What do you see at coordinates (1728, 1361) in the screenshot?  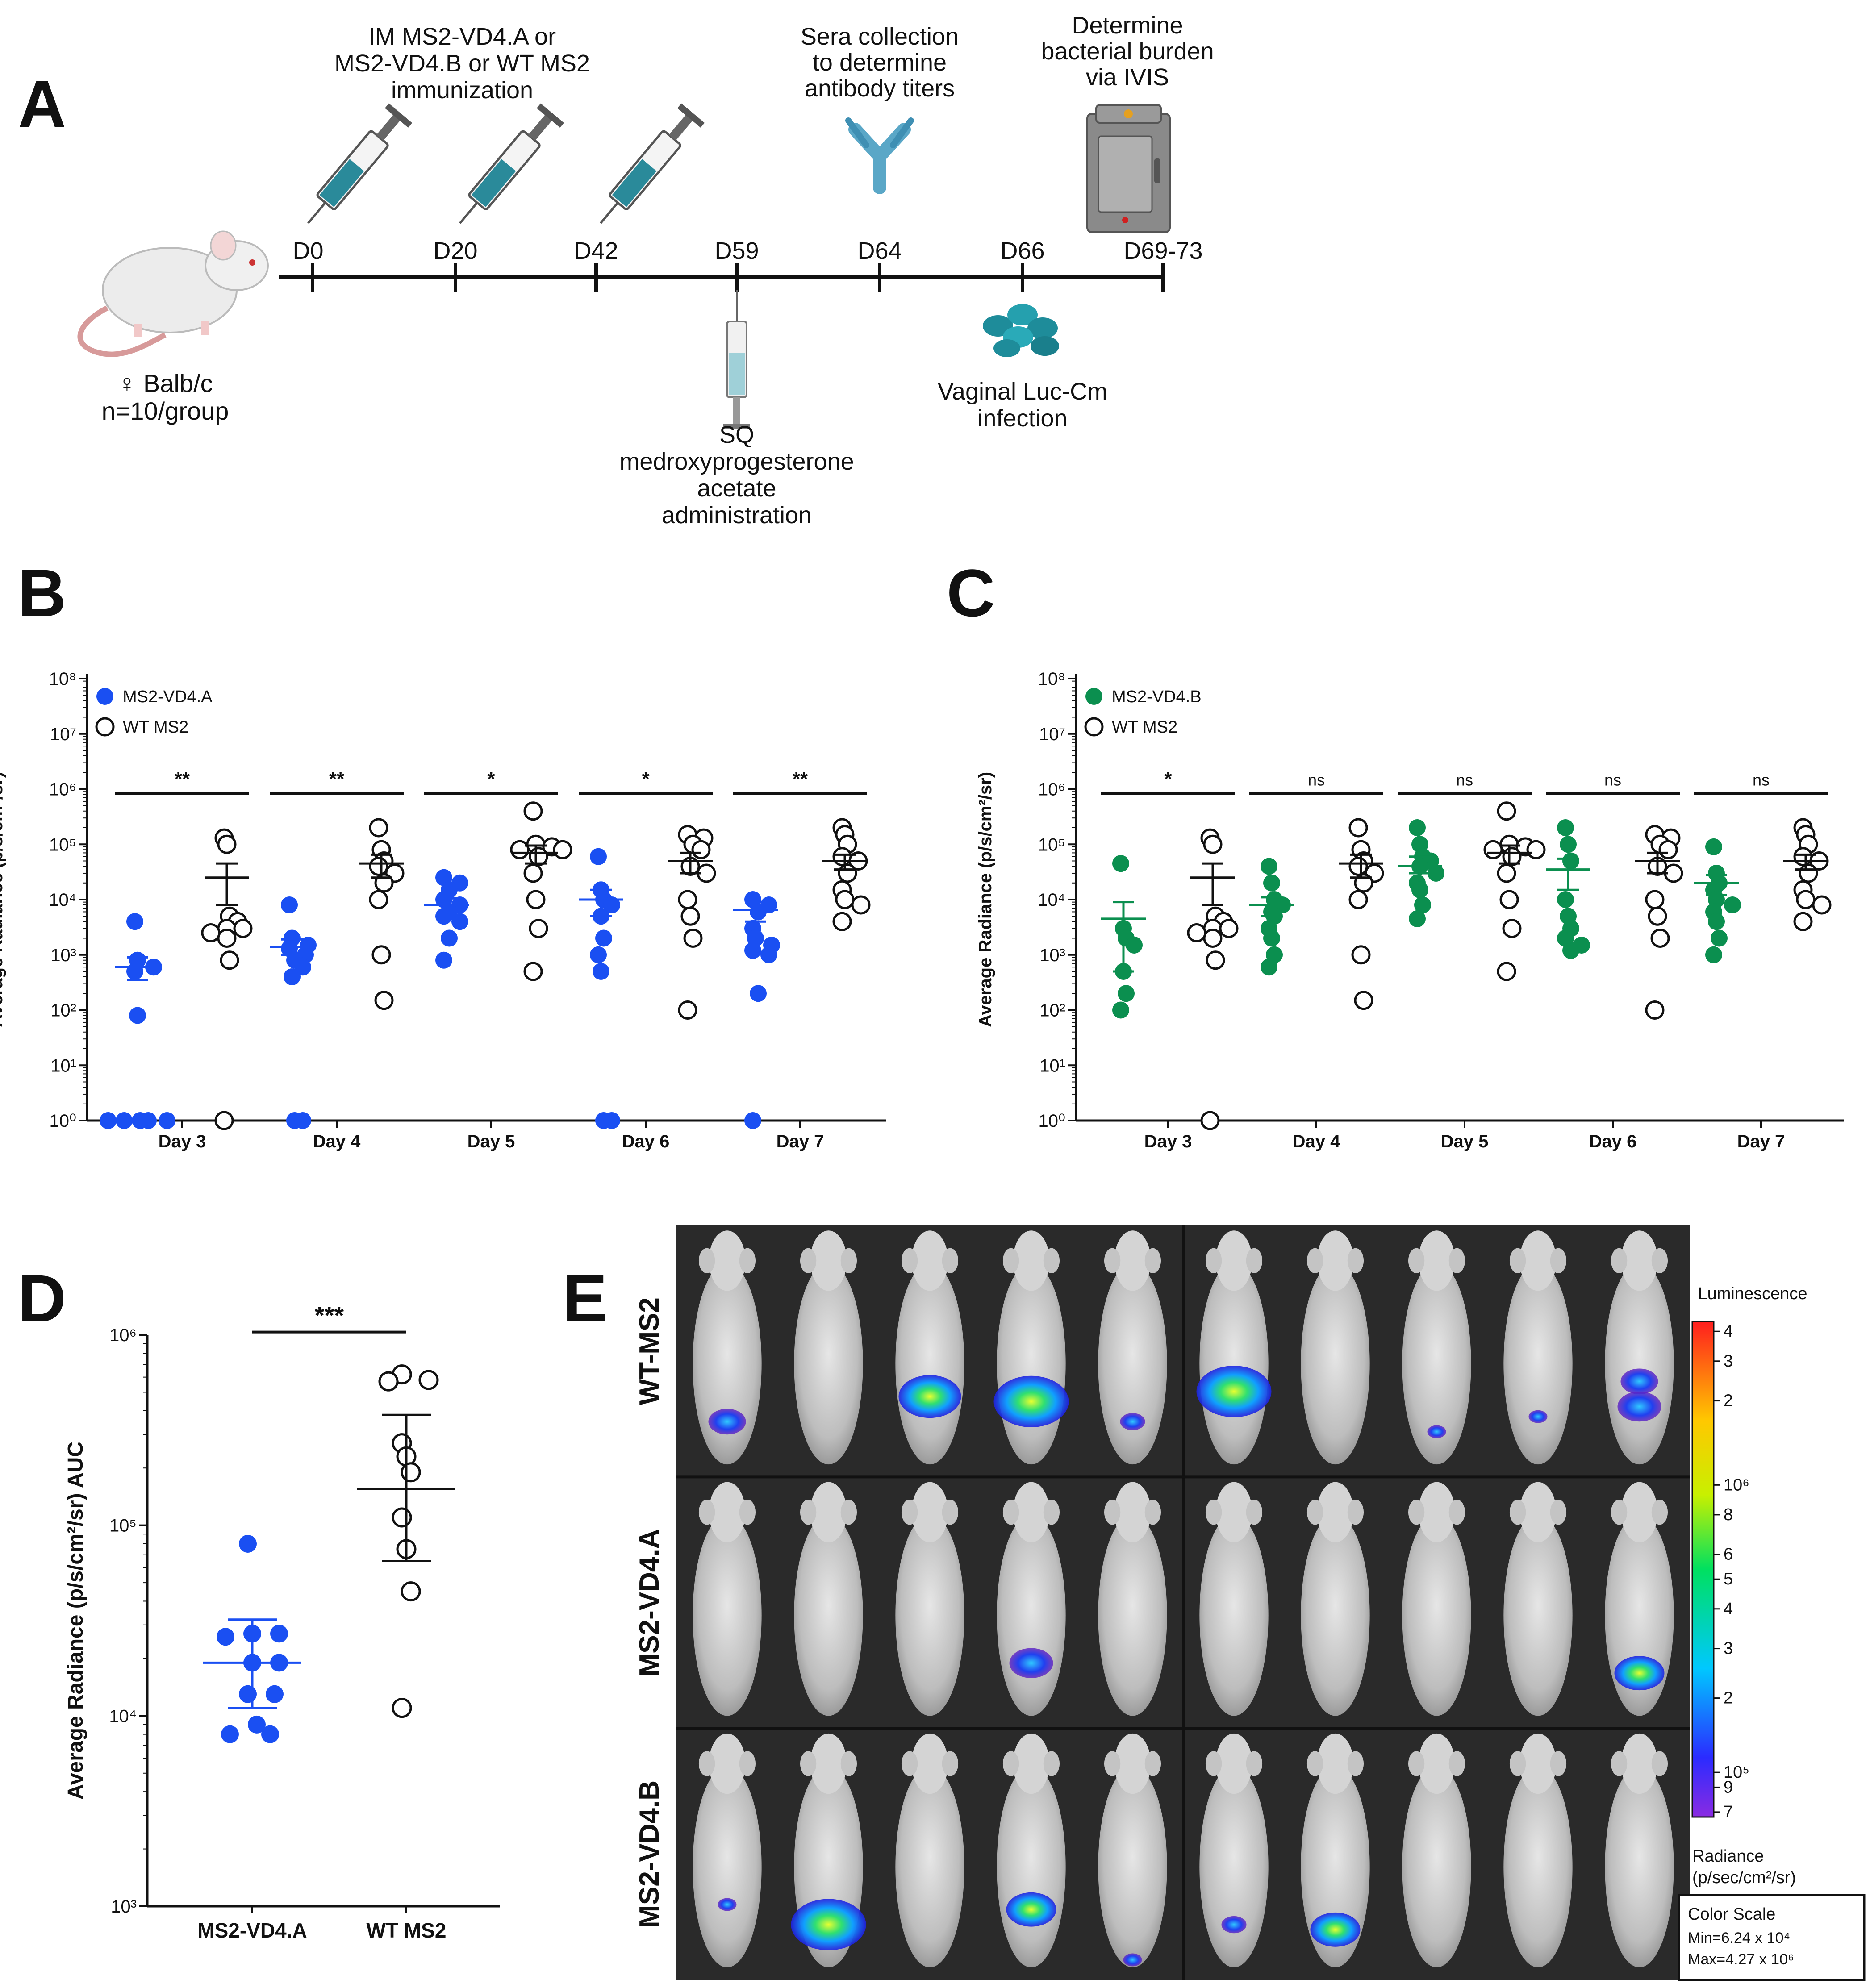 I see `colorbar-tick-label: 3` at bounding box center [1728, 1361].